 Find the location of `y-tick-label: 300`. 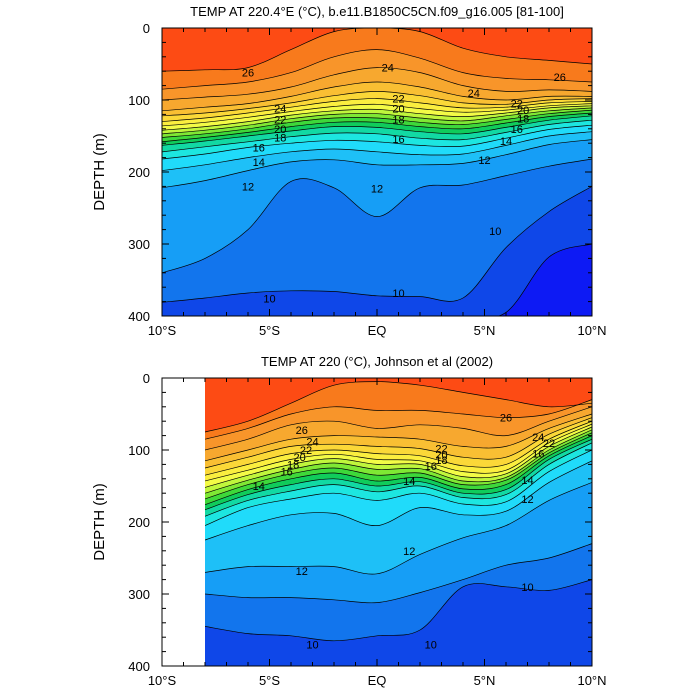

y-tick-label: 300 is located at coordinates (139, 594).